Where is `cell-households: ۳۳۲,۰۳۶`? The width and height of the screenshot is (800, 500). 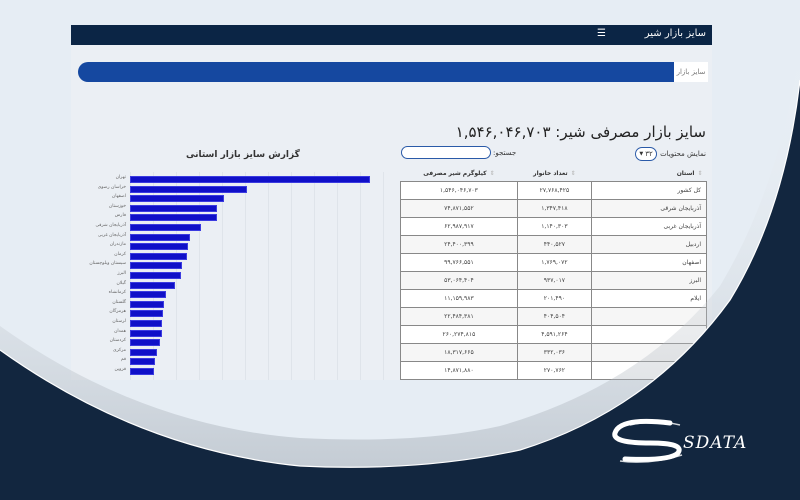
cell-households: ۳۳۲,۰۳۶ is located at coordinates (554, 352).